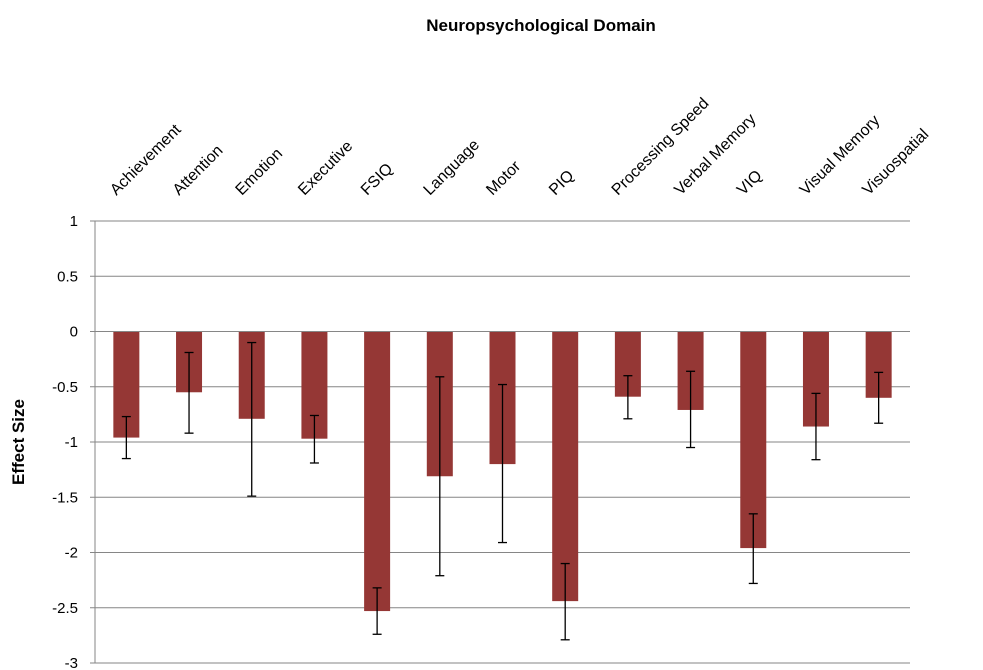 This screenshot has height=670, width=983. What do you see at coordinates (18, 442) in the screenshot?
I see `y-axis-label: Effect Size` at bounding box center [18, 442].